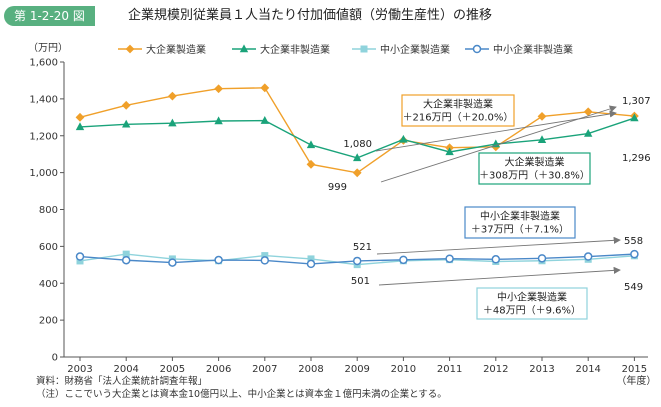 The width and height of the screenshot is (661, 407). Describe the element at coordinates (532, 297) in the screenshot. I see `annotation-title: 中小企業製造業` at that location.